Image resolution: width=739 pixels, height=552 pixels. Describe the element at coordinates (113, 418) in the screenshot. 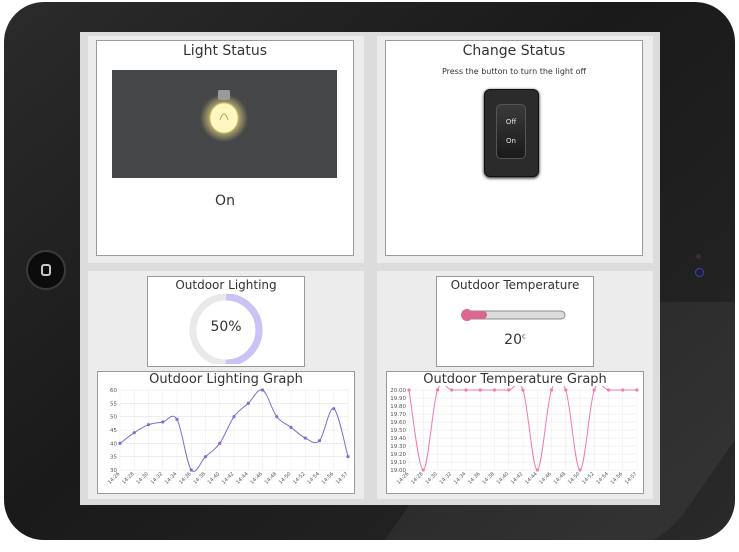

I see `lighting-ytick-label: 50` at that location.